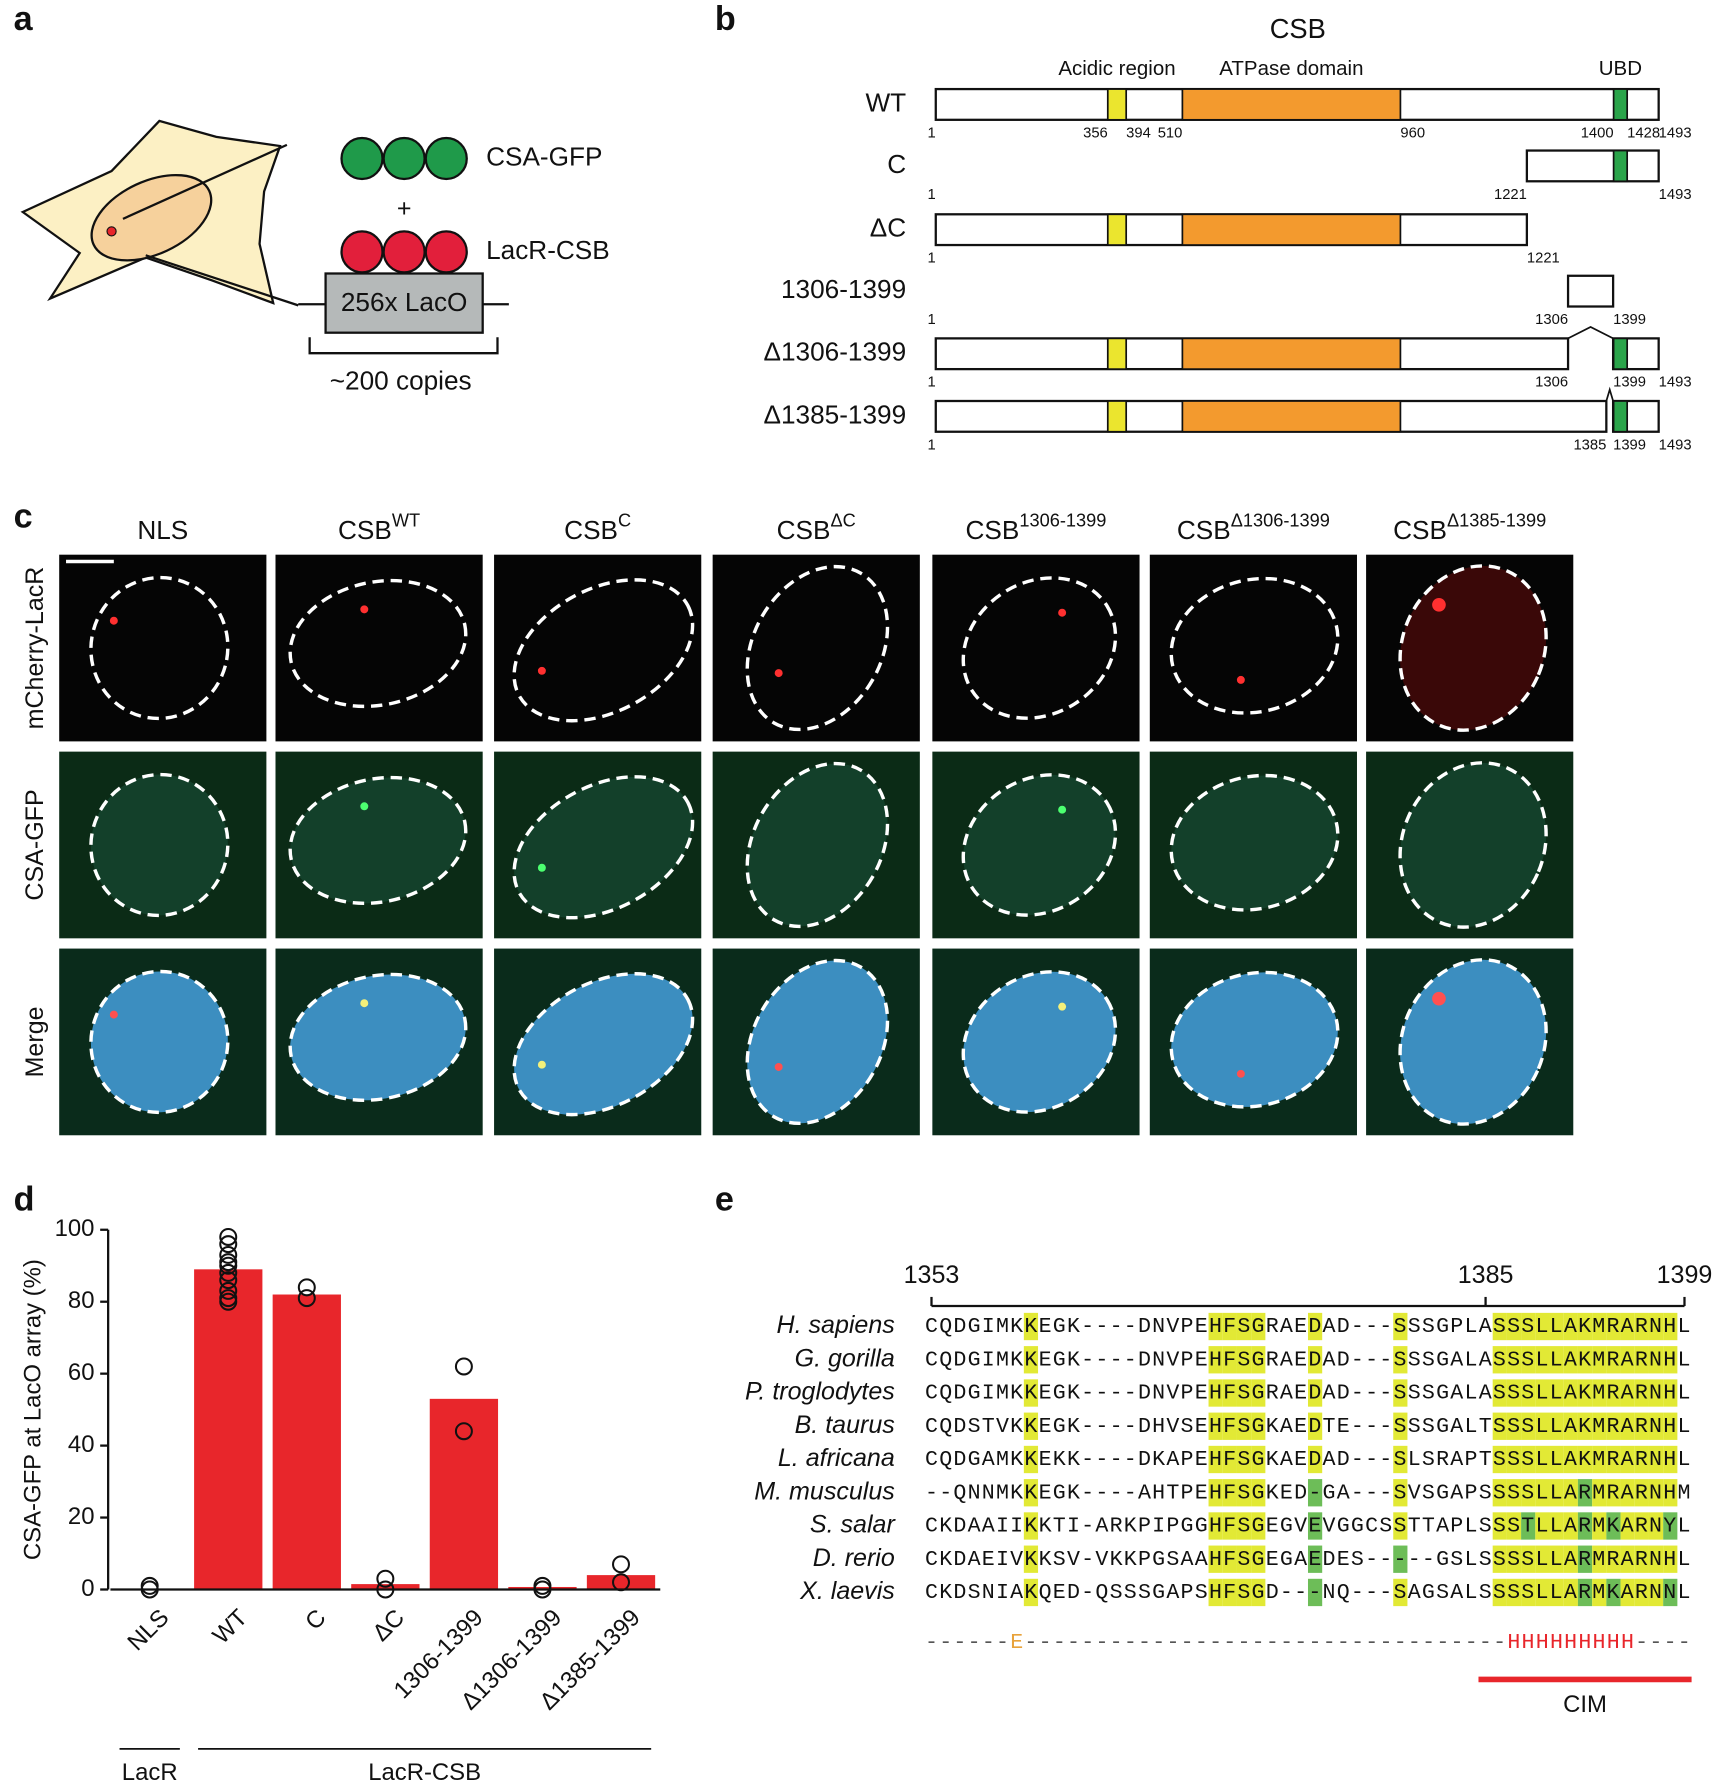 The height and width of the screenshot is (1789, 1719). What do you see at coordinates (75, 1228) in the screenshot?
I see `y-tick-label: 100` at bounding box center [75, 1228].